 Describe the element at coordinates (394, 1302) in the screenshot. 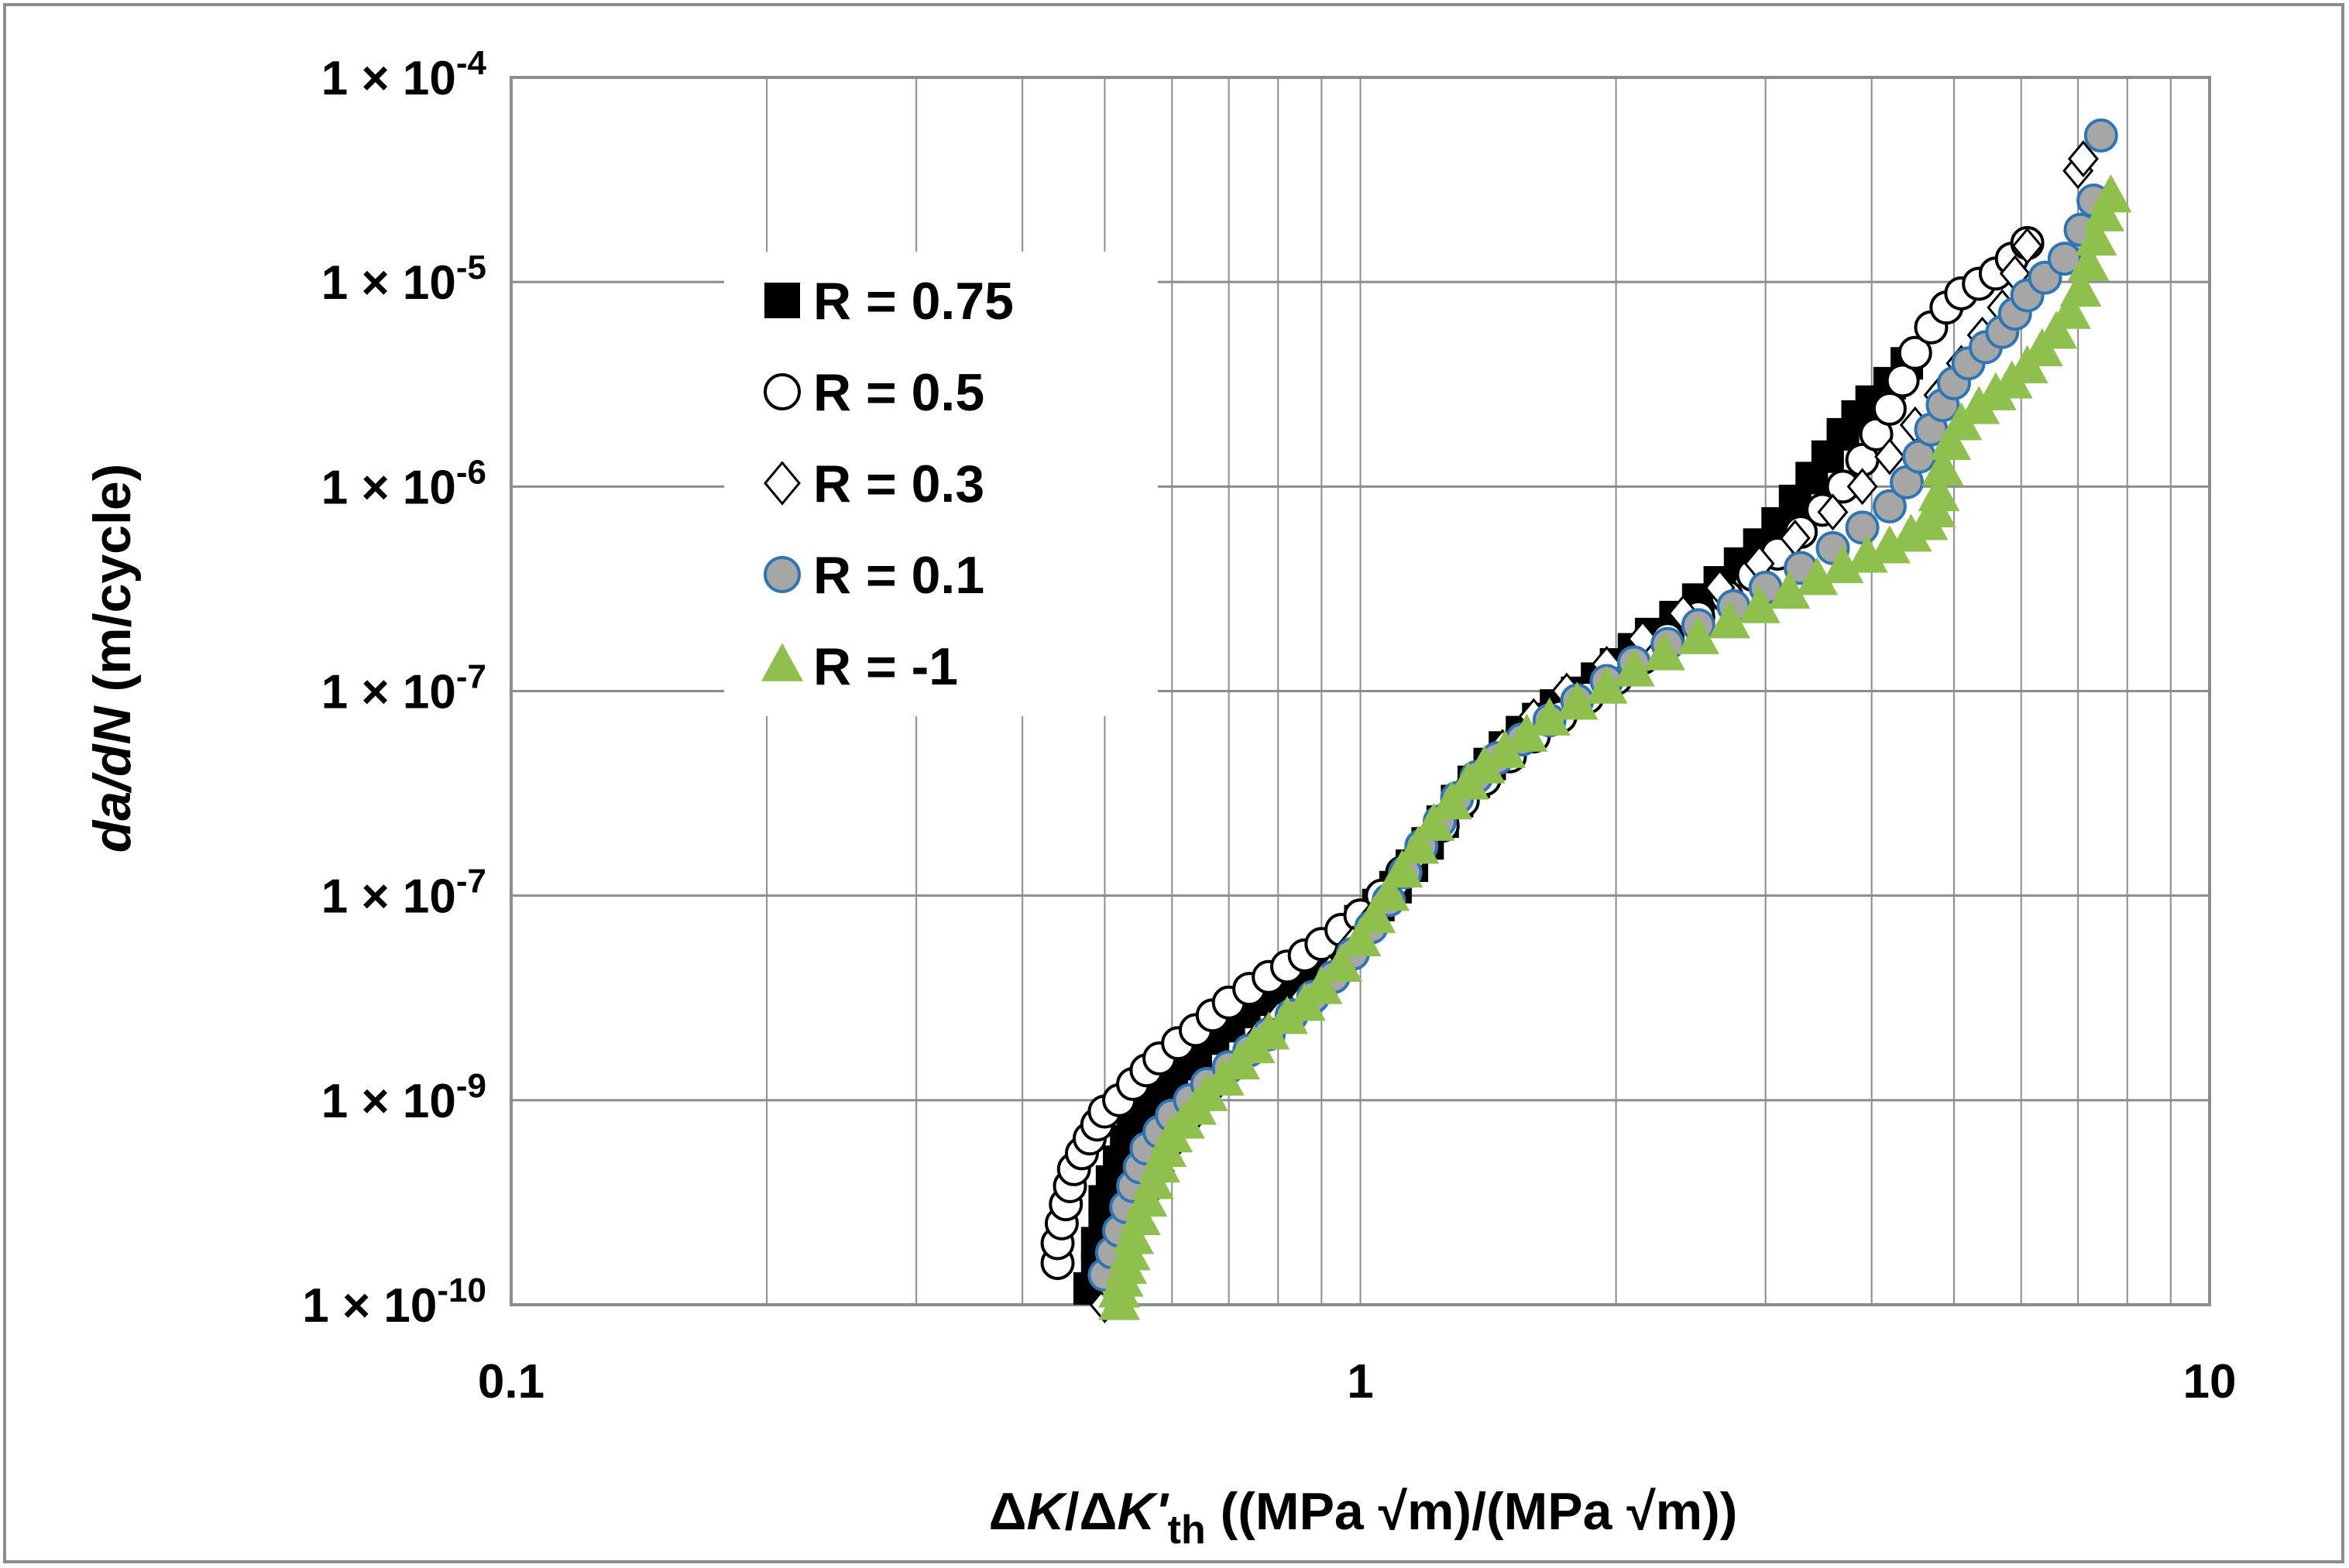

I see `y-tick-label: 1 × 10⁻¹⁰` at that location.